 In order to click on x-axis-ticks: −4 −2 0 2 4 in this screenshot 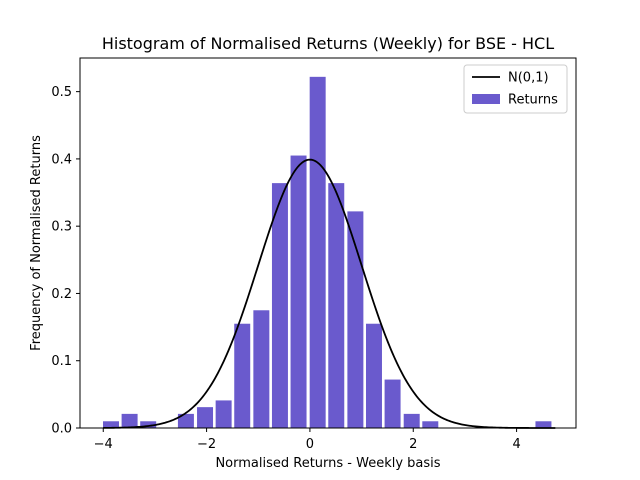, I will do `click(307, 440)`.